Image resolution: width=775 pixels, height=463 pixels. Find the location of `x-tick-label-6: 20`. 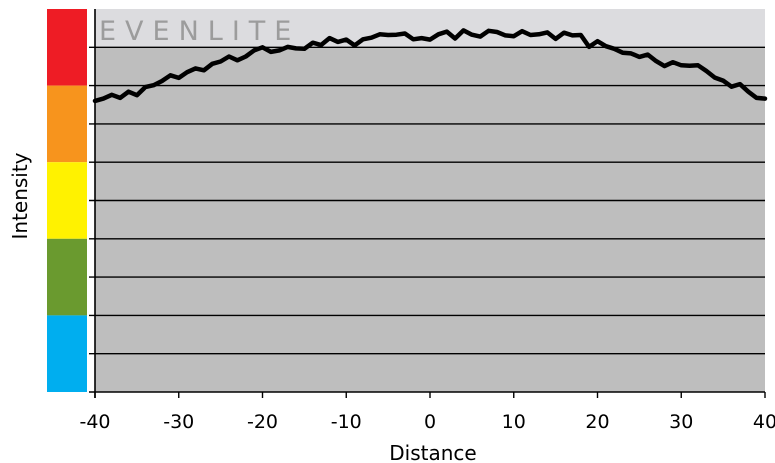

x-tick-label-6: 20 is located at coordinates (597, 422).